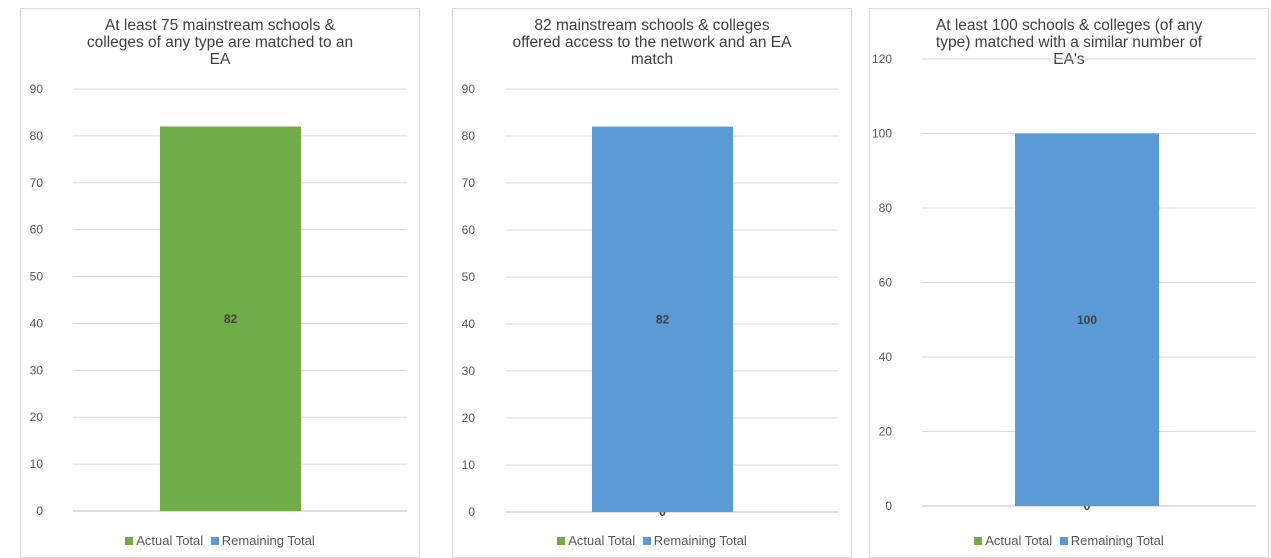 This screenshot has width=1271, height=558. I want to click on bar-actual-total, so click(230, 318).